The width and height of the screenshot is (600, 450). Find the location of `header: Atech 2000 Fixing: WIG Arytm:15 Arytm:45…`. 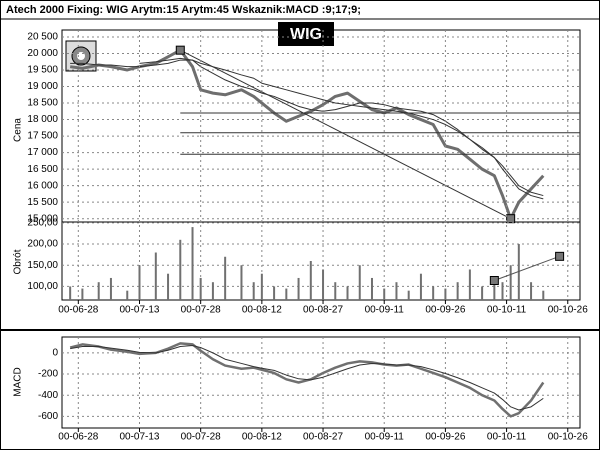

header: Atech 2000 Fixing: WIG Arytm:15 Arytm:45… is located at coordinates (183, 10).